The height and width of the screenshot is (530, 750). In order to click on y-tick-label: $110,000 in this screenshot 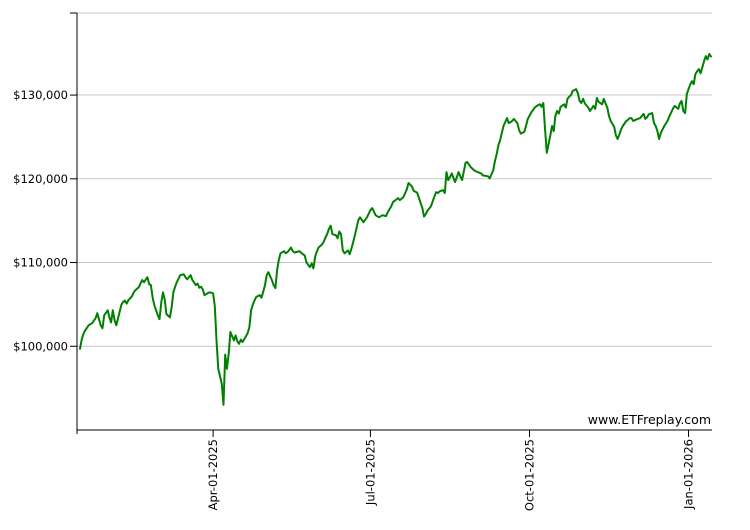, I will do `click(40, 263)`.